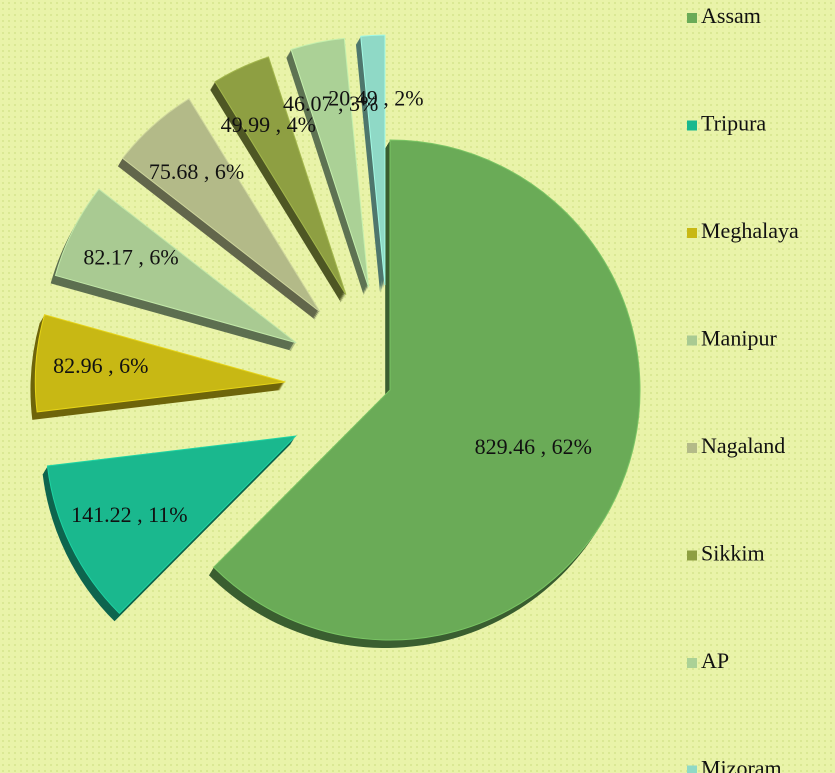 This screenshot has width=835, height=773. I want to click on legend-label: Meghalaya, so click(750, 230).